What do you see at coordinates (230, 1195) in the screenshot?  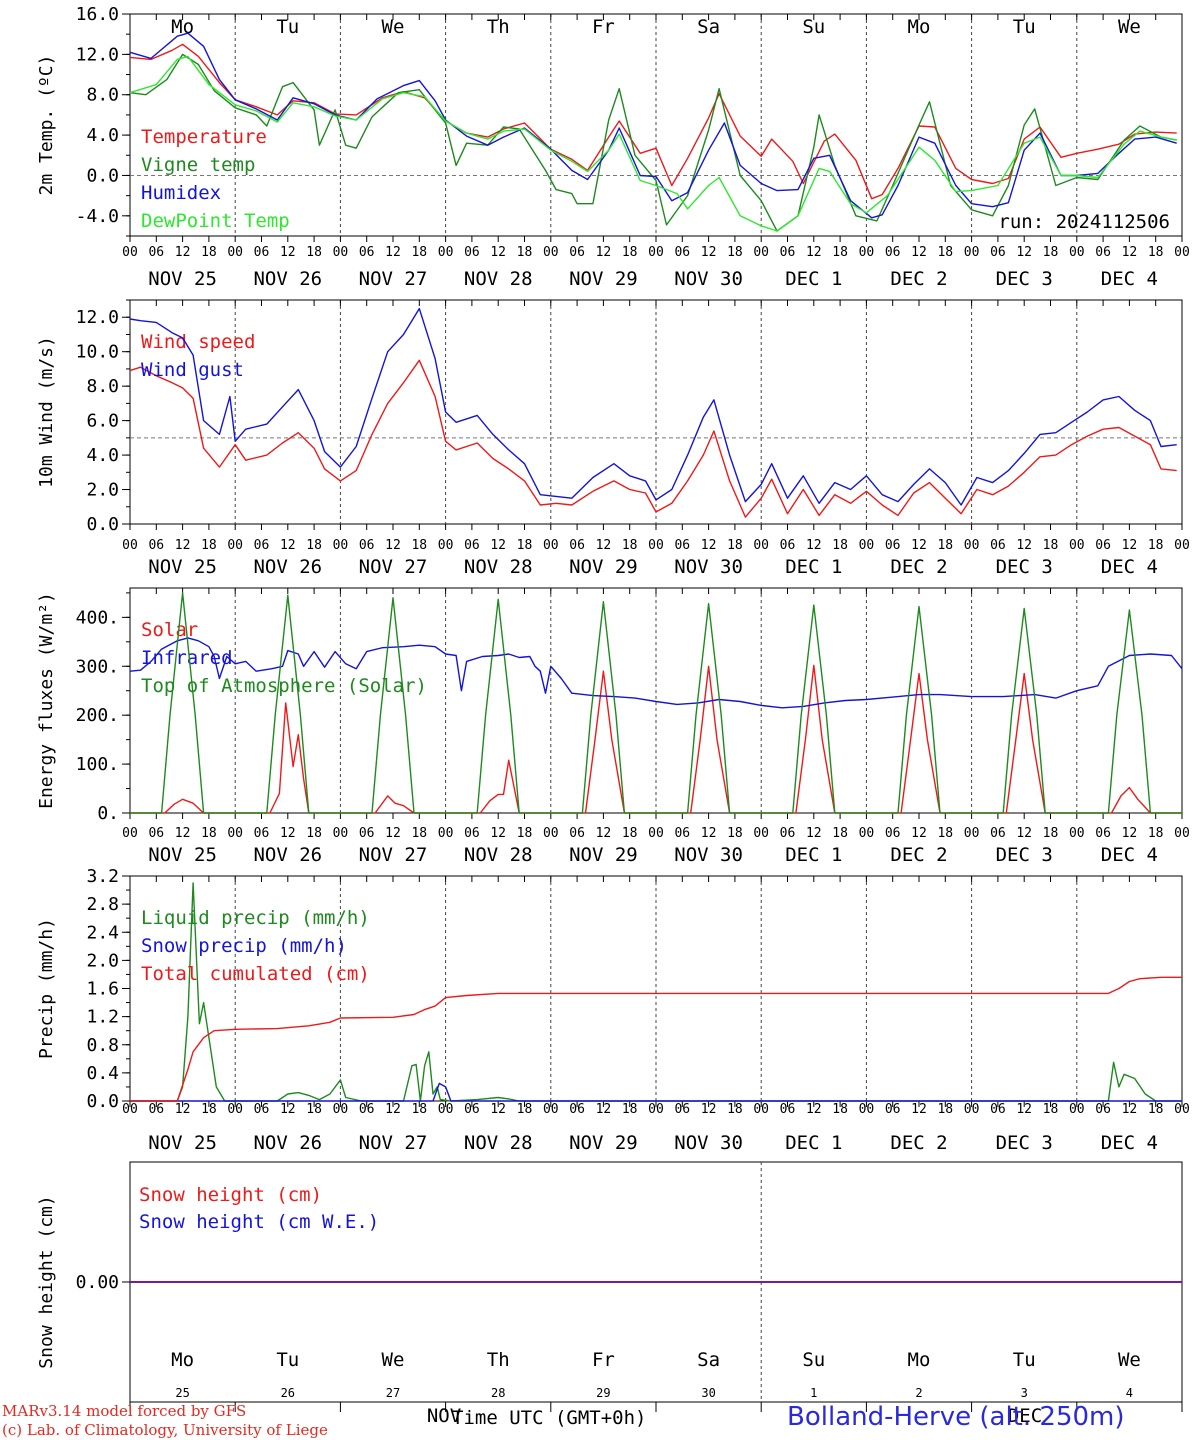 I see `legend-entry: Snow height (cm)` at bounding box center [230, 1195].